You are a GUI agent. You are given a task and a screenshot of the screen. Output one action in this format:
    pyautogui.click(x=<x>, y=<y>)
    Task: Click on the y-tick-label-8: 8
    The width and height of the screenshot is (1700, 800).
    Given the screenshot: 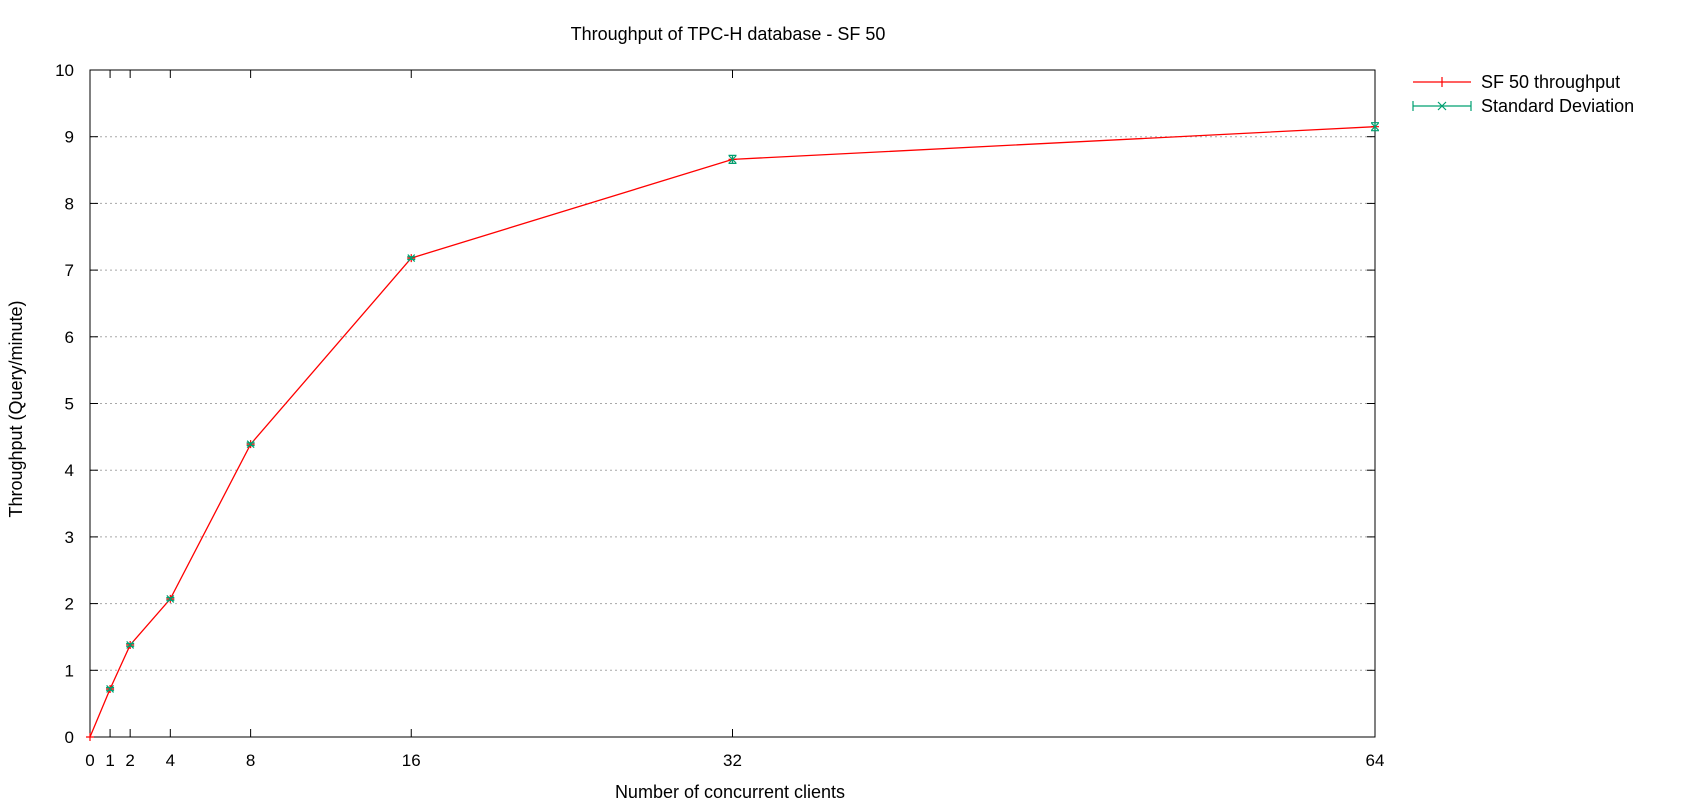 What is the action you would take?
    pyautogui.click(x=69, y=203)
    